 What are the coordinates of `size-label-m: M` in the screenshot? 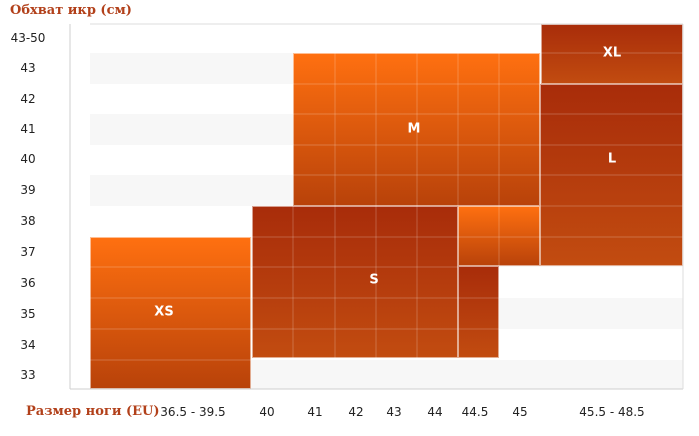 It's located at (414, 129).